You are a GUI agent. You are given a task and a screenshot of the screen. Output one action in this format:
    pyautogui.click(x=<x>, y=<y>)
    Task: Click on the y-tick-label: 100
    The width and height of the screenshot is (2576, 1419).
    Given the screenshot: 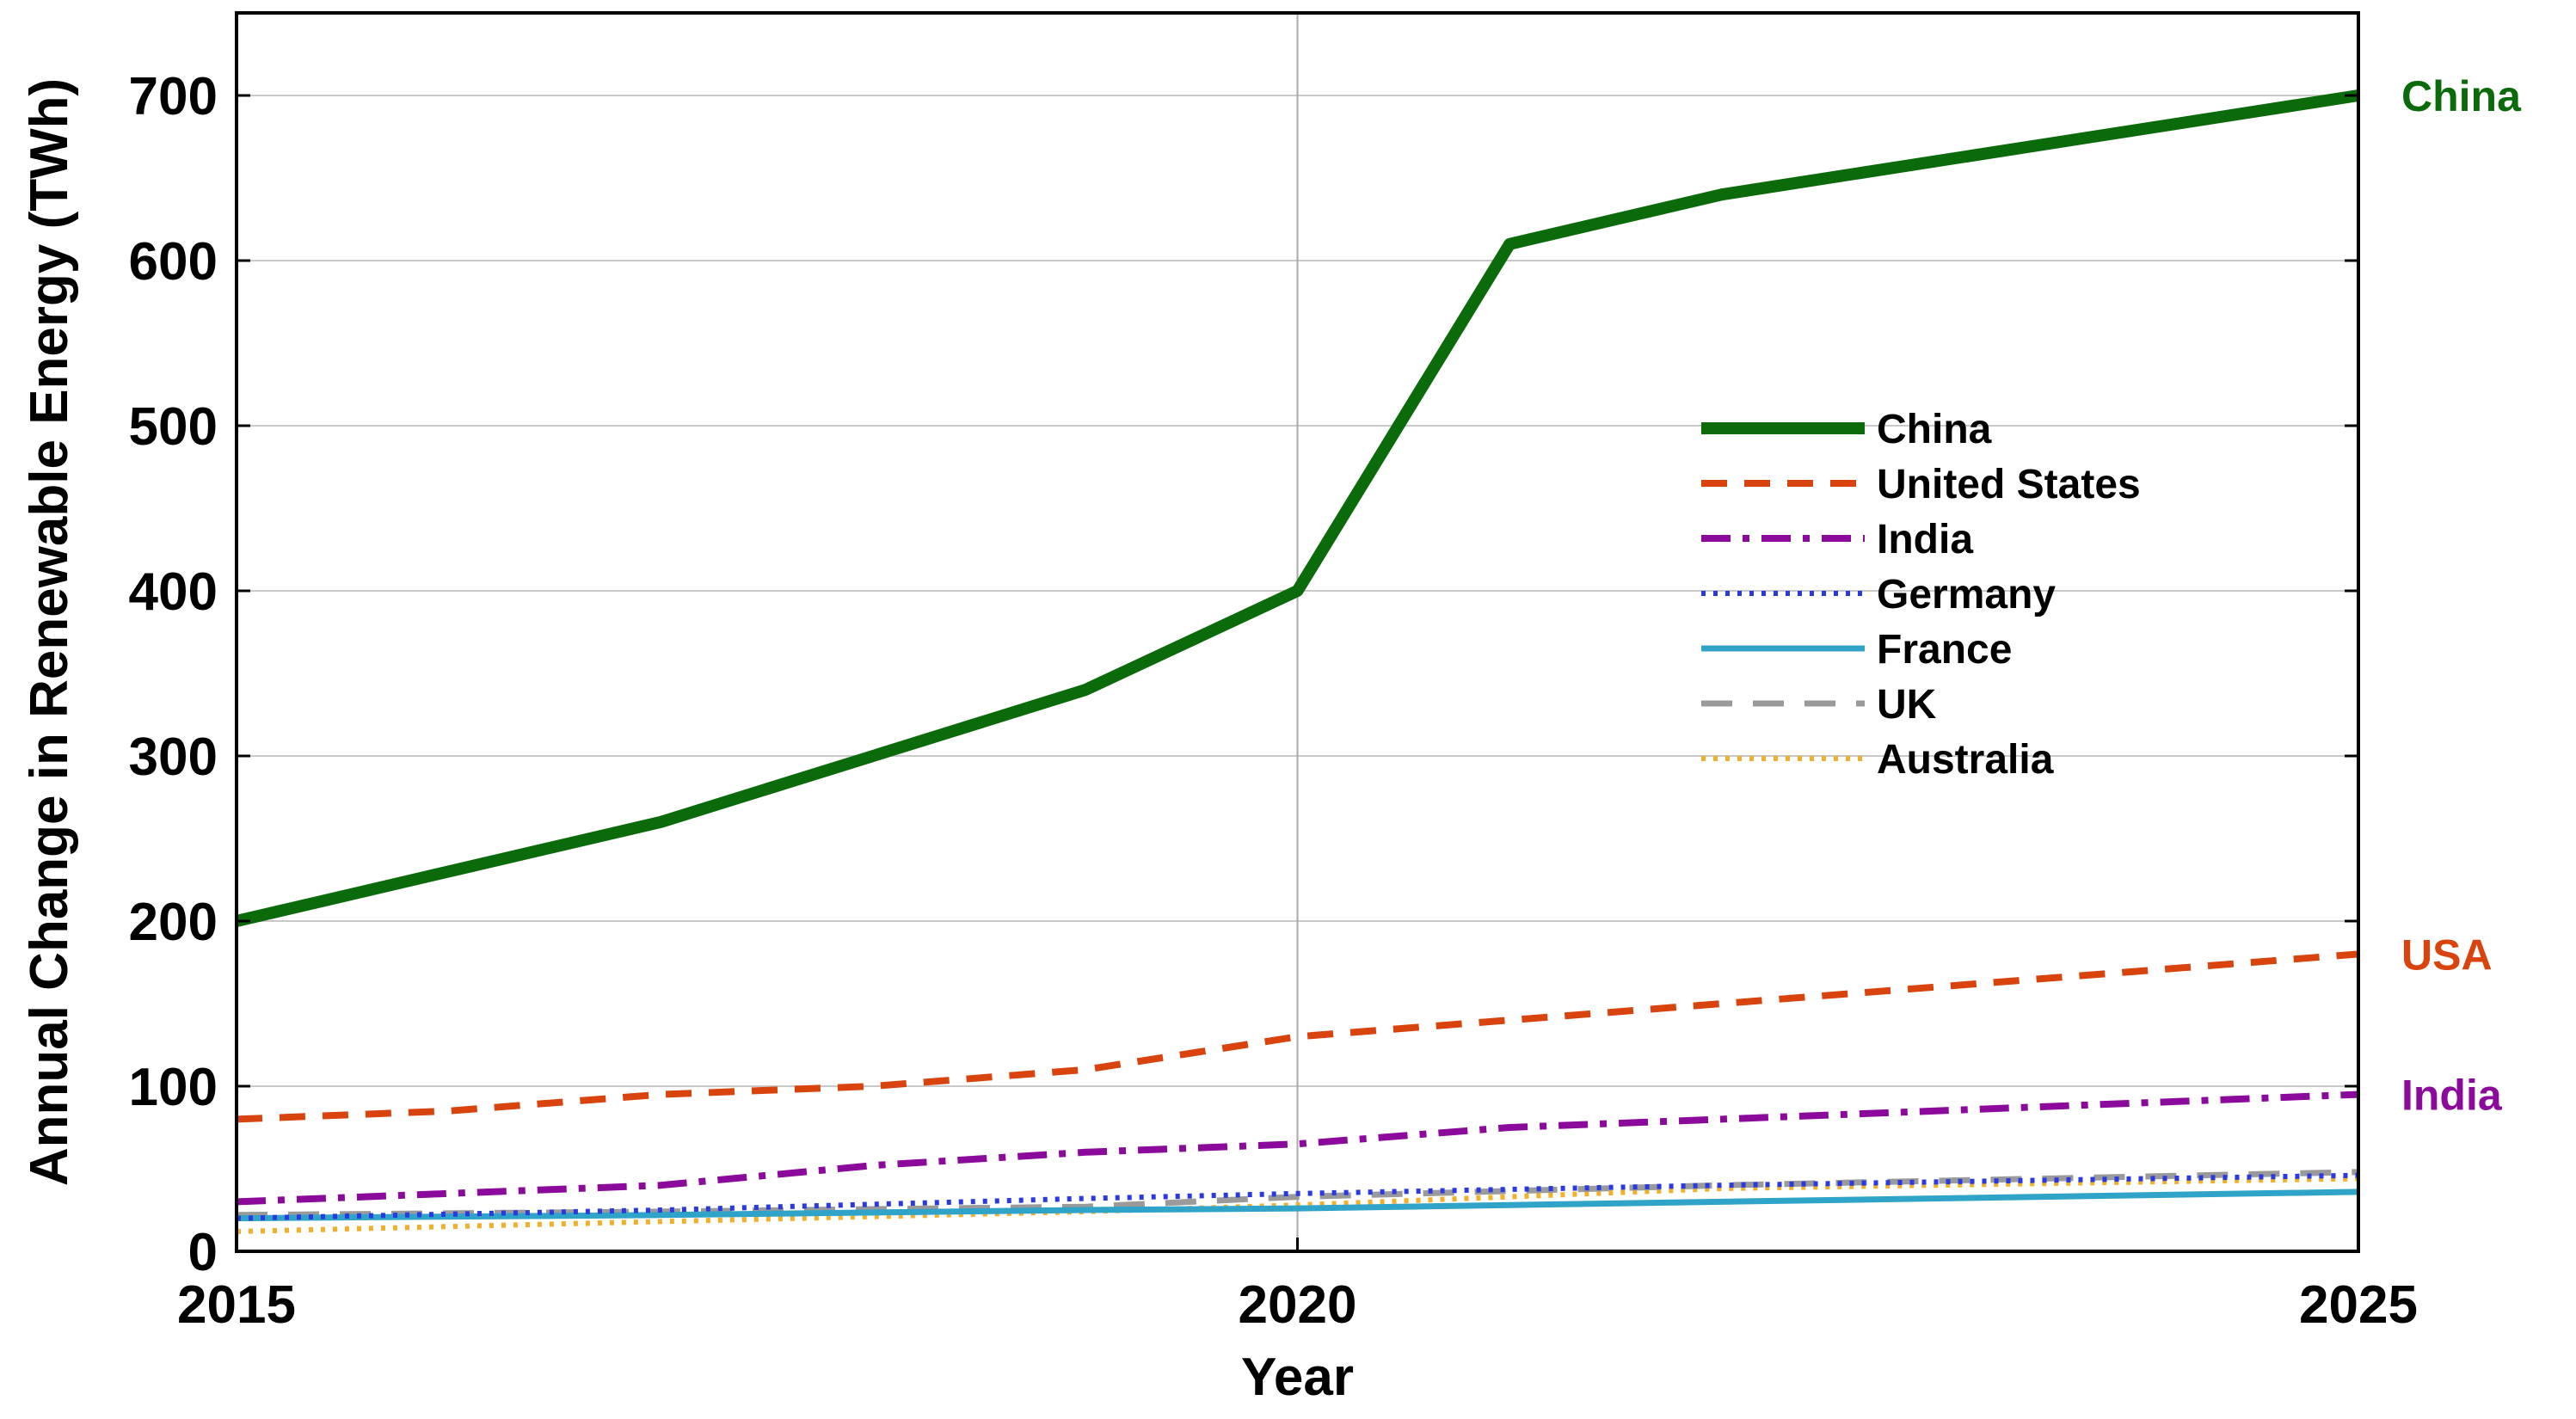 What is the action you would take?
    pyautogui.click(x=173, y=1087)
    